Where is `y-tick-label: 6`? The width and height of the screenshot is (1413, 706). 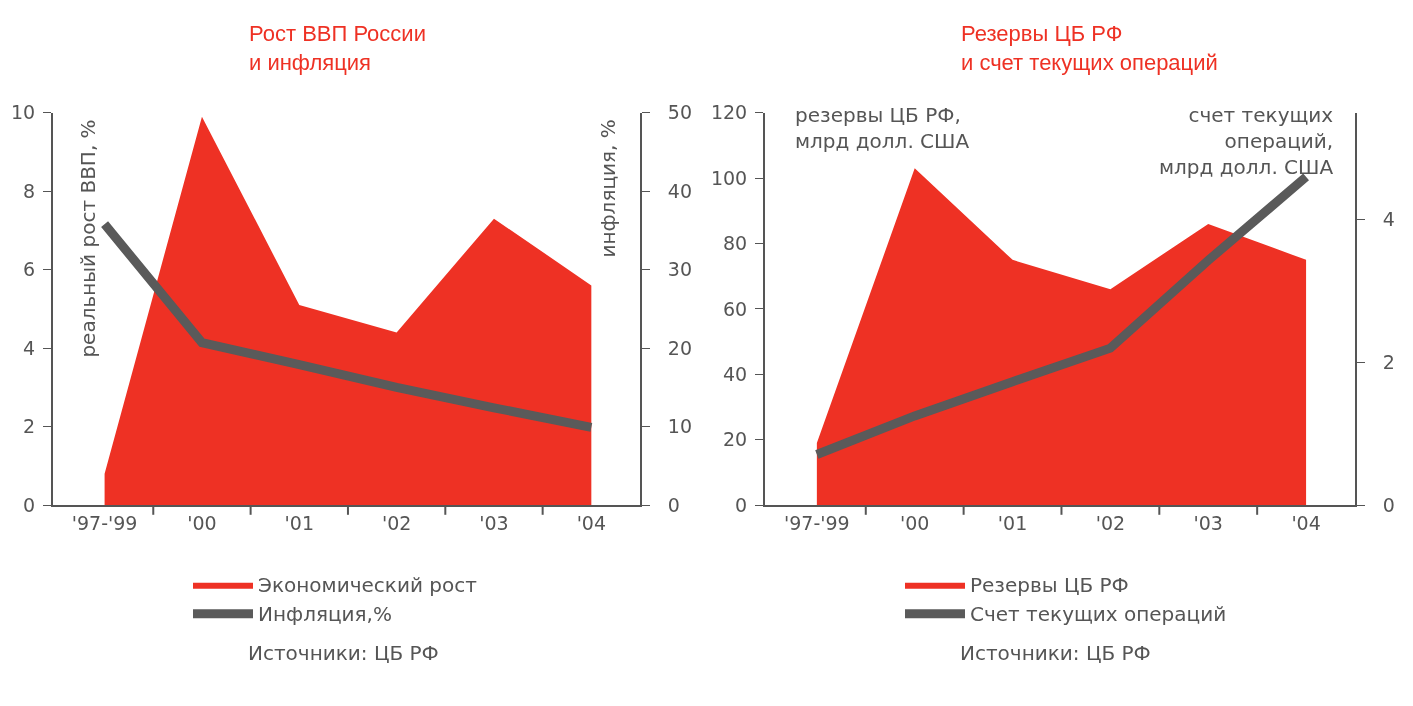 y-tick-label: 6 is located at coordinates (29, 269).